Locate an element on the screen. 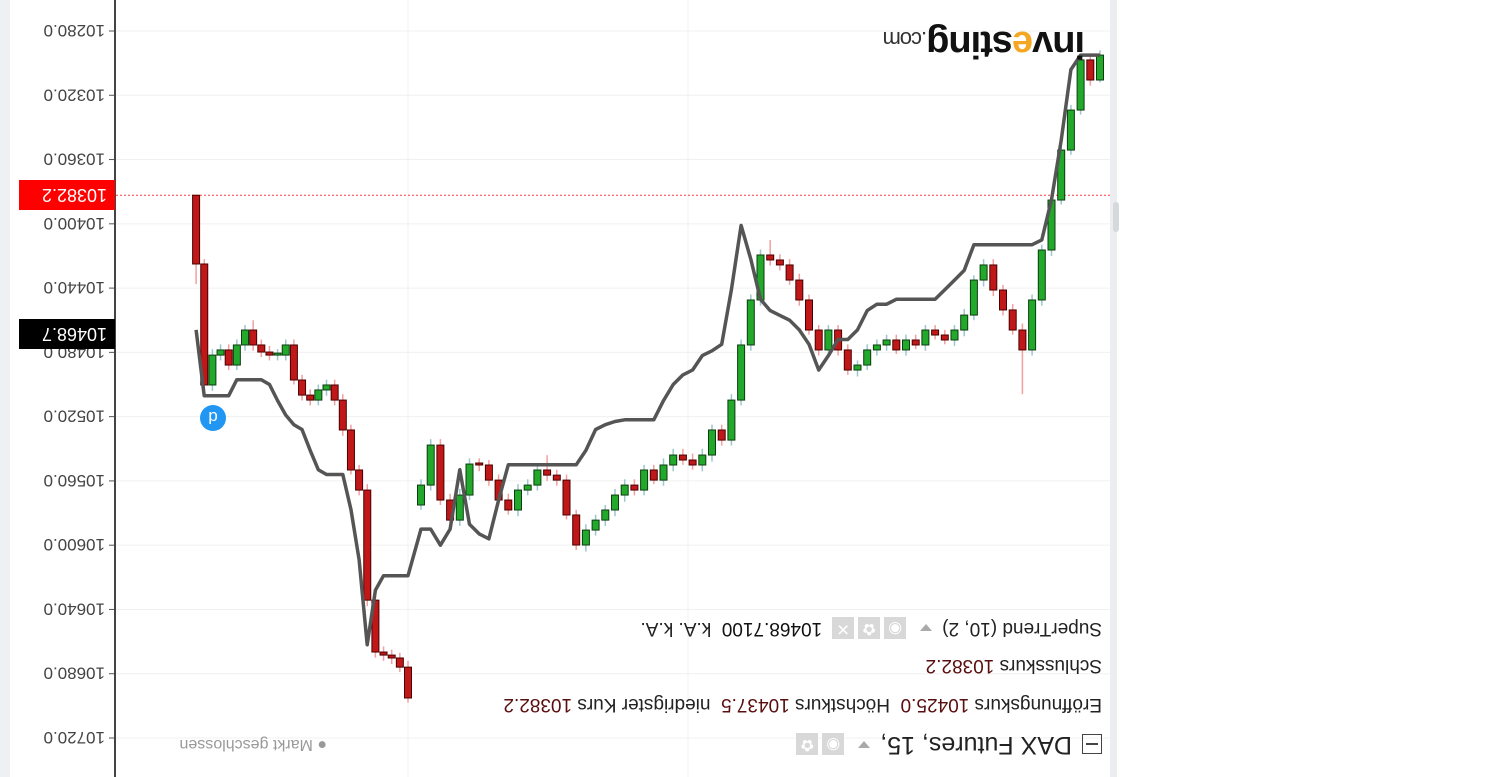 The image size is (1497, 777). open-label: Eröffnungskurs is located at coordinates (1038, 704).